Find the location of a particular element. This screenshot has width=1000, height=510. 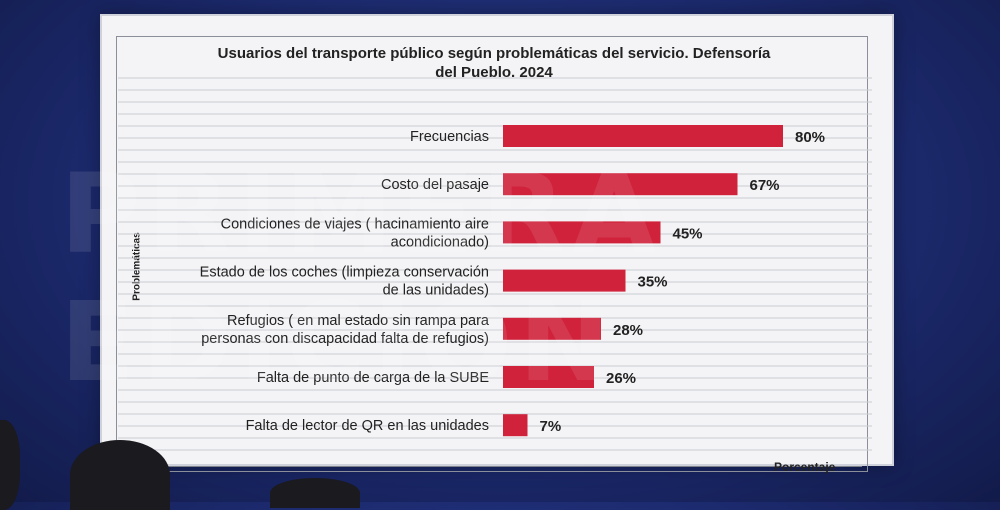

category-label-7: Falta de lector de QR en las unidades is located at coordinates (367, 426).